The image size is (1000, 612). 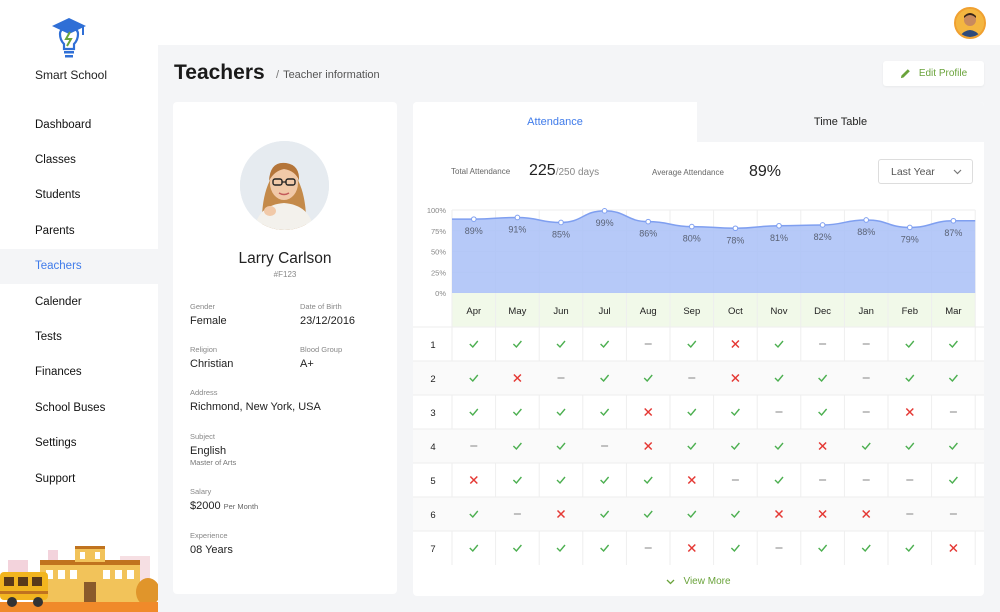 I want to click on salary-value: $2000, so click(x=205, y=506).